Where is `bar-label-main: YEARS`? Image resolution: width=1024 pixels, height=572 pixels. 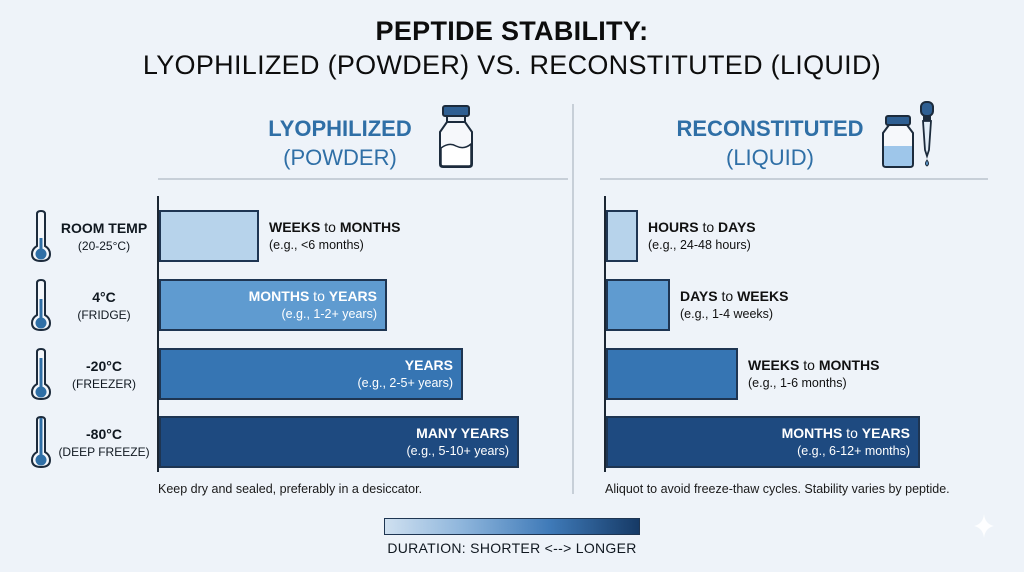 bar-label-main: YEARS is located at coordinates (308, 365).